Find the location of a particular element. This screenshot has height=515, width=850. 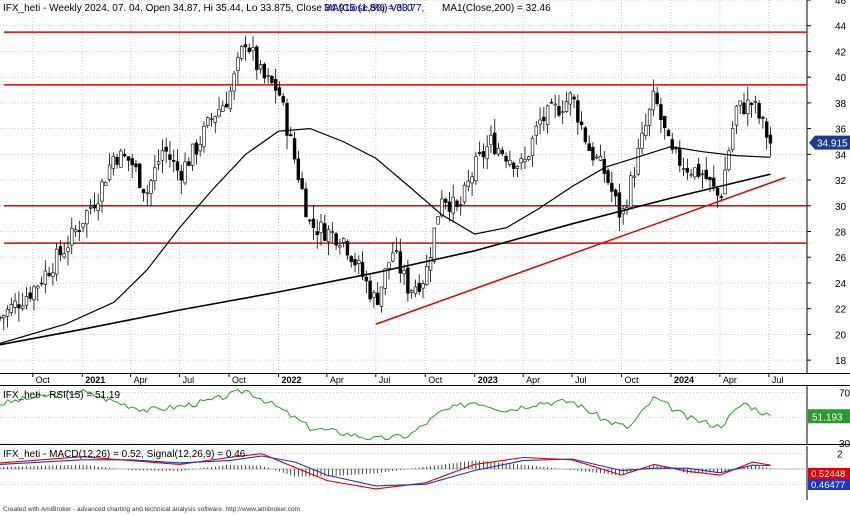

last-price-badge is located at coordinates (829, 142).